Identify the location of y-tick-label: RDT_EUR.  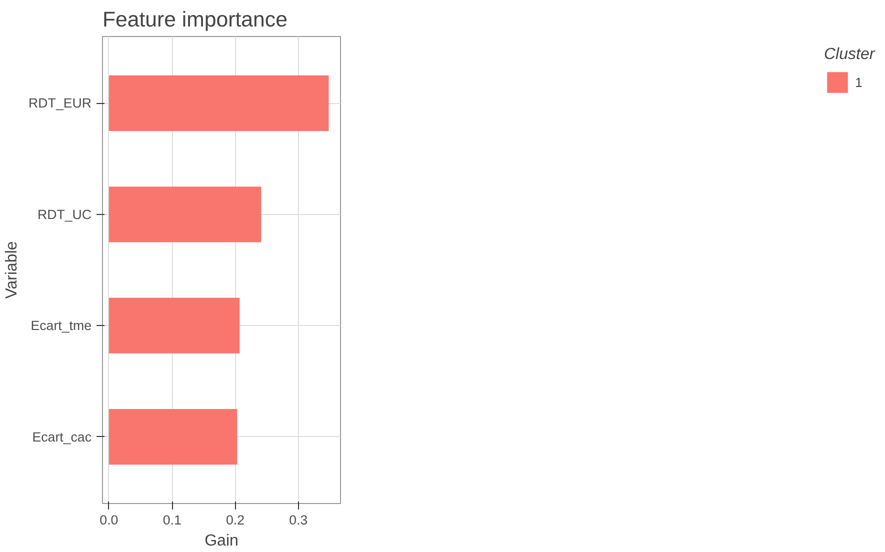
(60, 103).